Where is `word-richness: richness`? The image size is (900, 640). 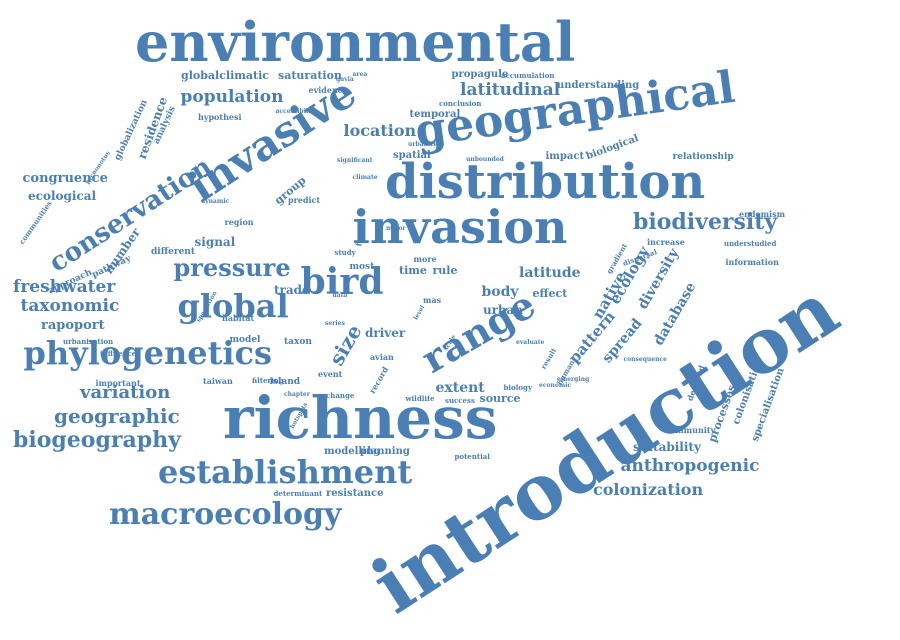
word-richness: richness is located at coordinates (360, 418).